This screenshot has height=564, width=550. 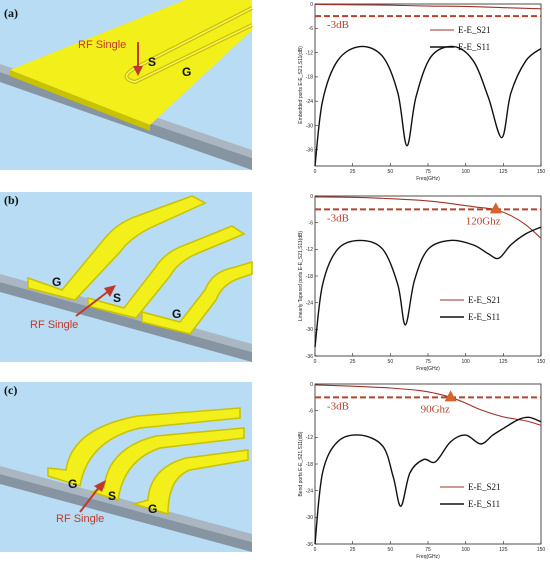 I want to click on panel-label: (b), so click(x=11, y=200).